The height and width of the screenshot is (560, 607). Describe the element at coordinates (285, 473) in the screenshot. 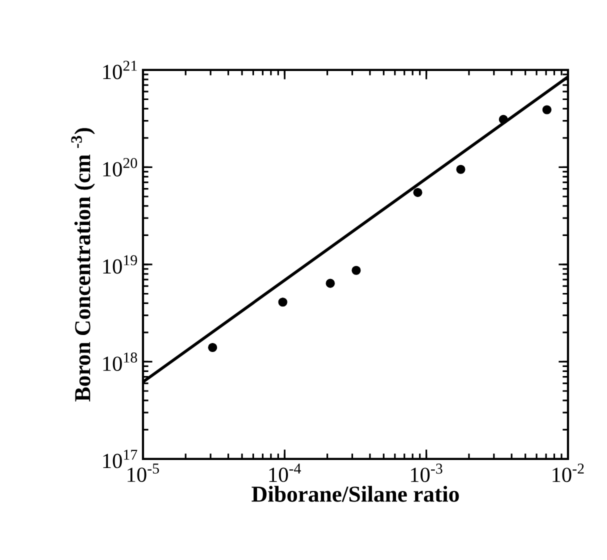

I see `x-tick-label: 10$^{-4}$` at that location.